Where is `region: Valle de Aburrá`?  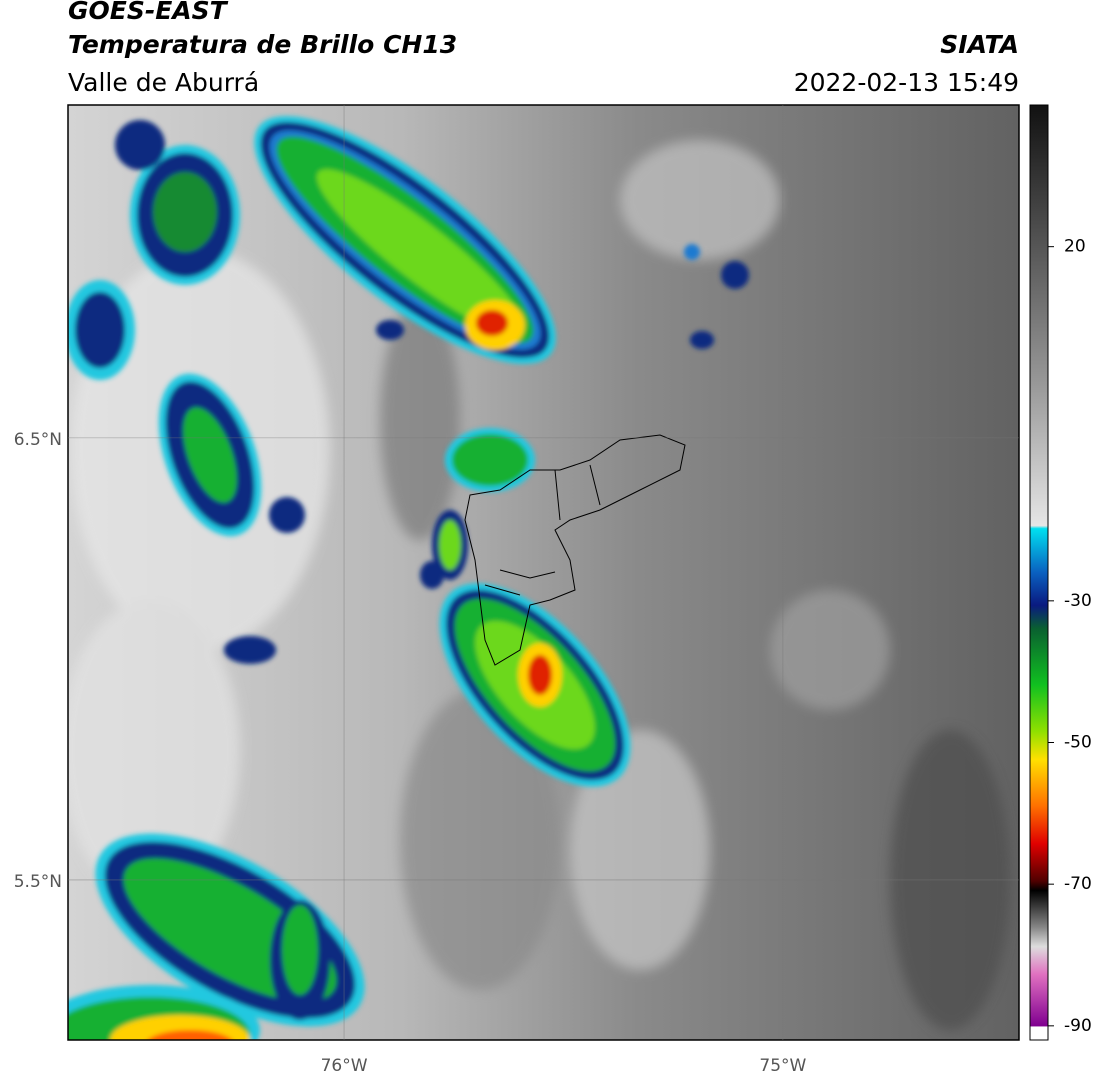
region: Valle de Aburrá is located at coordinates (163, 82).